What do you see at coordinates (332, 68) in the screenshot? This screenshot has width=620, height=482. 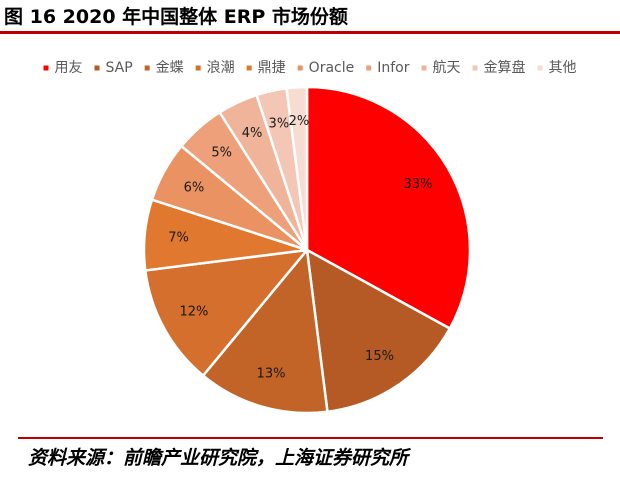 I see `legend-label: Oracle` at bounding box center [332, 68].